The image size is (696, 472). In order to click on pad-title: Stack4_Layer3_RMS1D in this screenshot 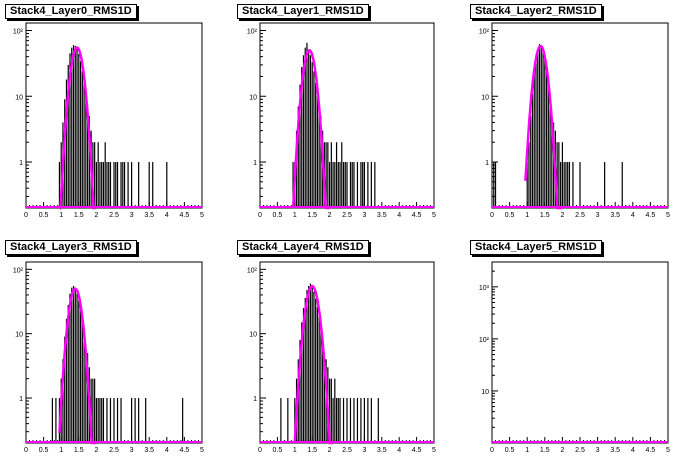, I will do `click(71, 247)`.